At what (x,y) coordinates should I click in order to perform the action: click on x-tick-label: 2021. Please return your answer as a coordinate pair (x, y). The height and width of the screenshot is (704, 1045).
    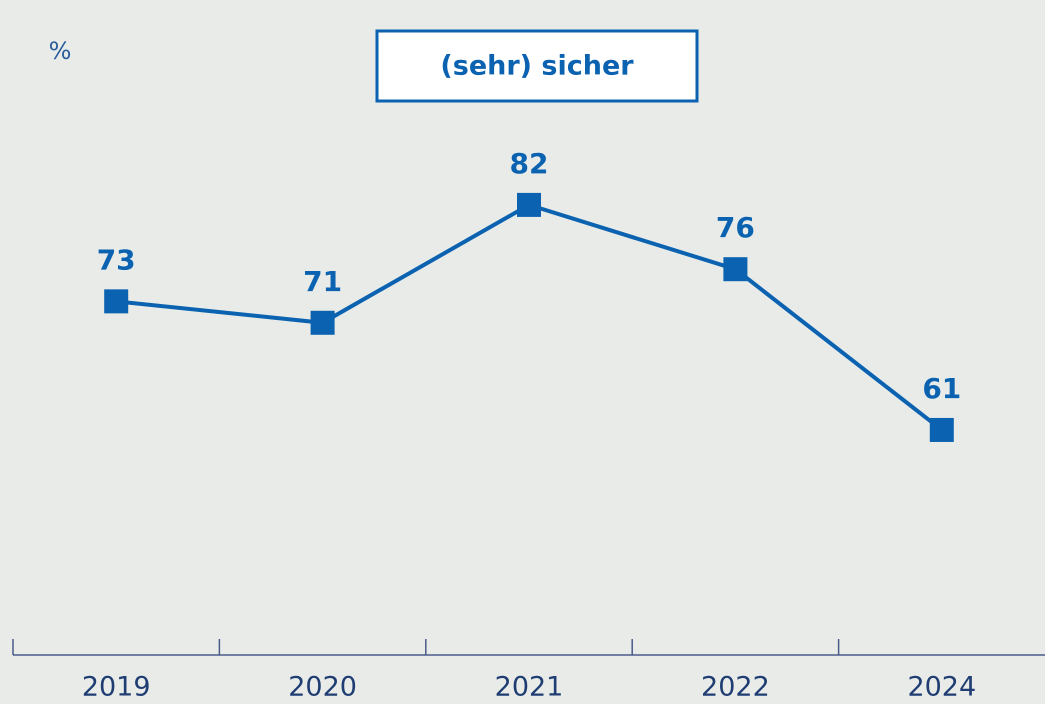
    Looking at the image, I should click on (529, 687).